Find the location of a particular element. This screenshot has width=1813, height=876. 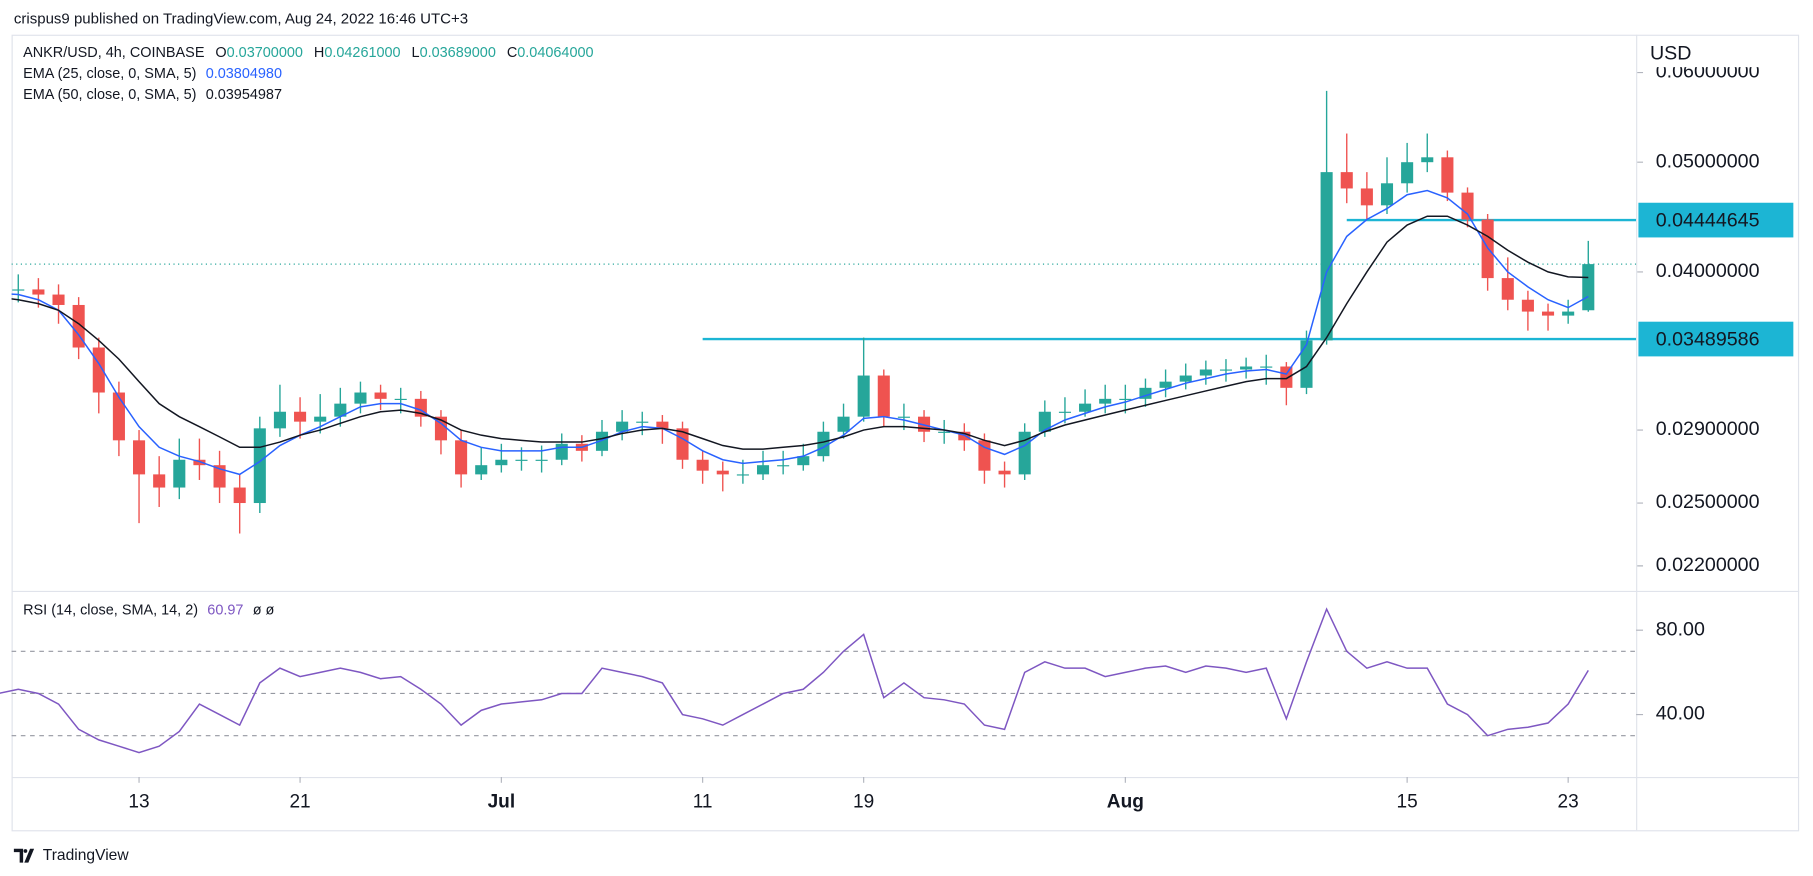

level-label: 0.03489586 is located at coordinates (1708, 339).